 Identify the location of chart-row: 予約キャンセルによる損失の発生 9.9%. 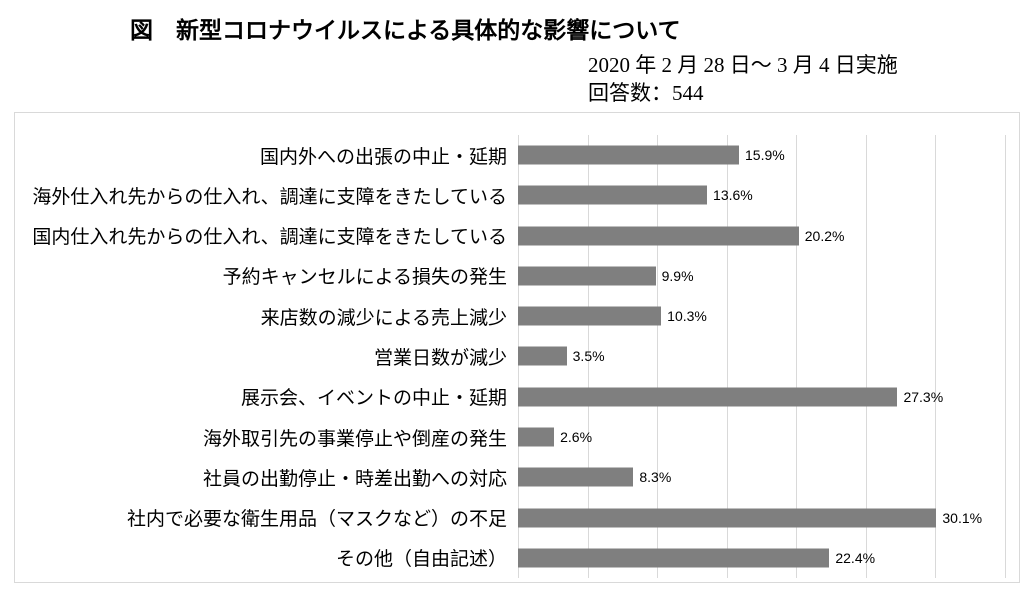
(517, 276).